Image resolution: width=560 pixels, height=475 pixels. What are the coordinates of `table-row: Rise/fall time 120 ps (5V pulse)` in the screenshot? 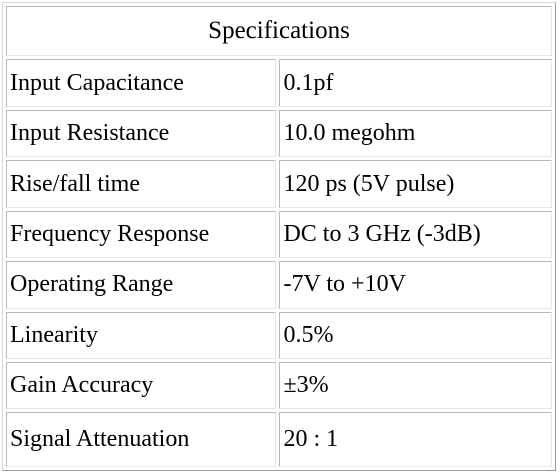 It's located at (279, 184).